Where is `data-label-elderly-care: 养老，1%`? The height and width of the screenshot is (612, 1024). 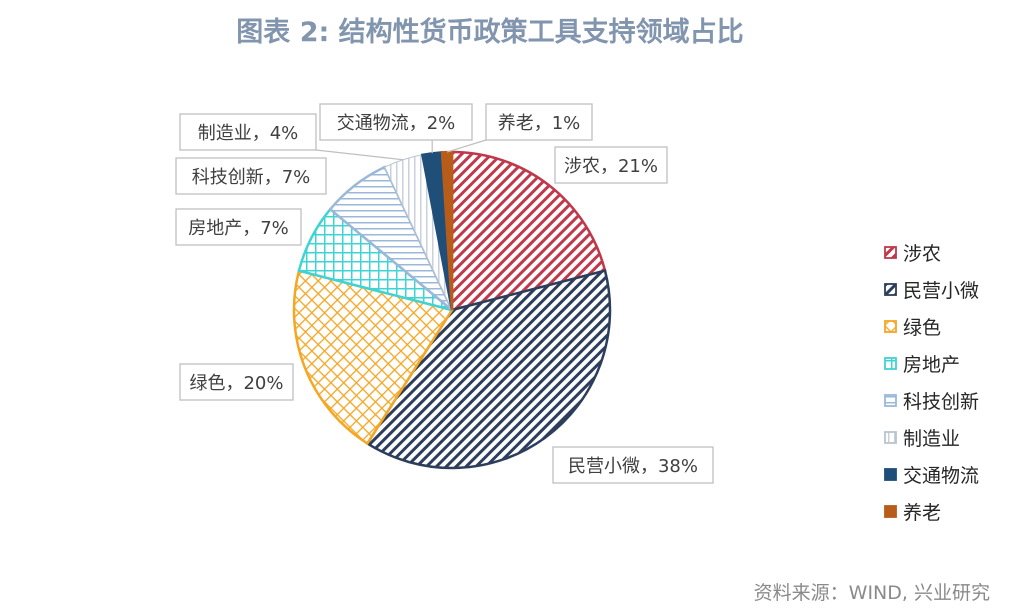
data-label-elderly-care: 养老，1% is located at coordinates (539, 123).